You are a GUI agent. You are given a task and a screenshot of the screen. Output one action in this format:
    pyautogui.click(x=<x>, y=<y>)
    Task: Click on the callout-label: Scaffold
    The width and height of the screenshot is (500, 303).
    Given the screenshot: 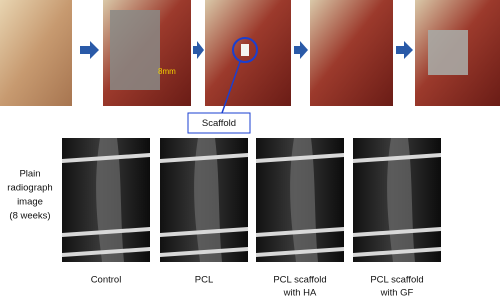 What is the action you would take?
    pyautogui.click(x=219, y=123)
    